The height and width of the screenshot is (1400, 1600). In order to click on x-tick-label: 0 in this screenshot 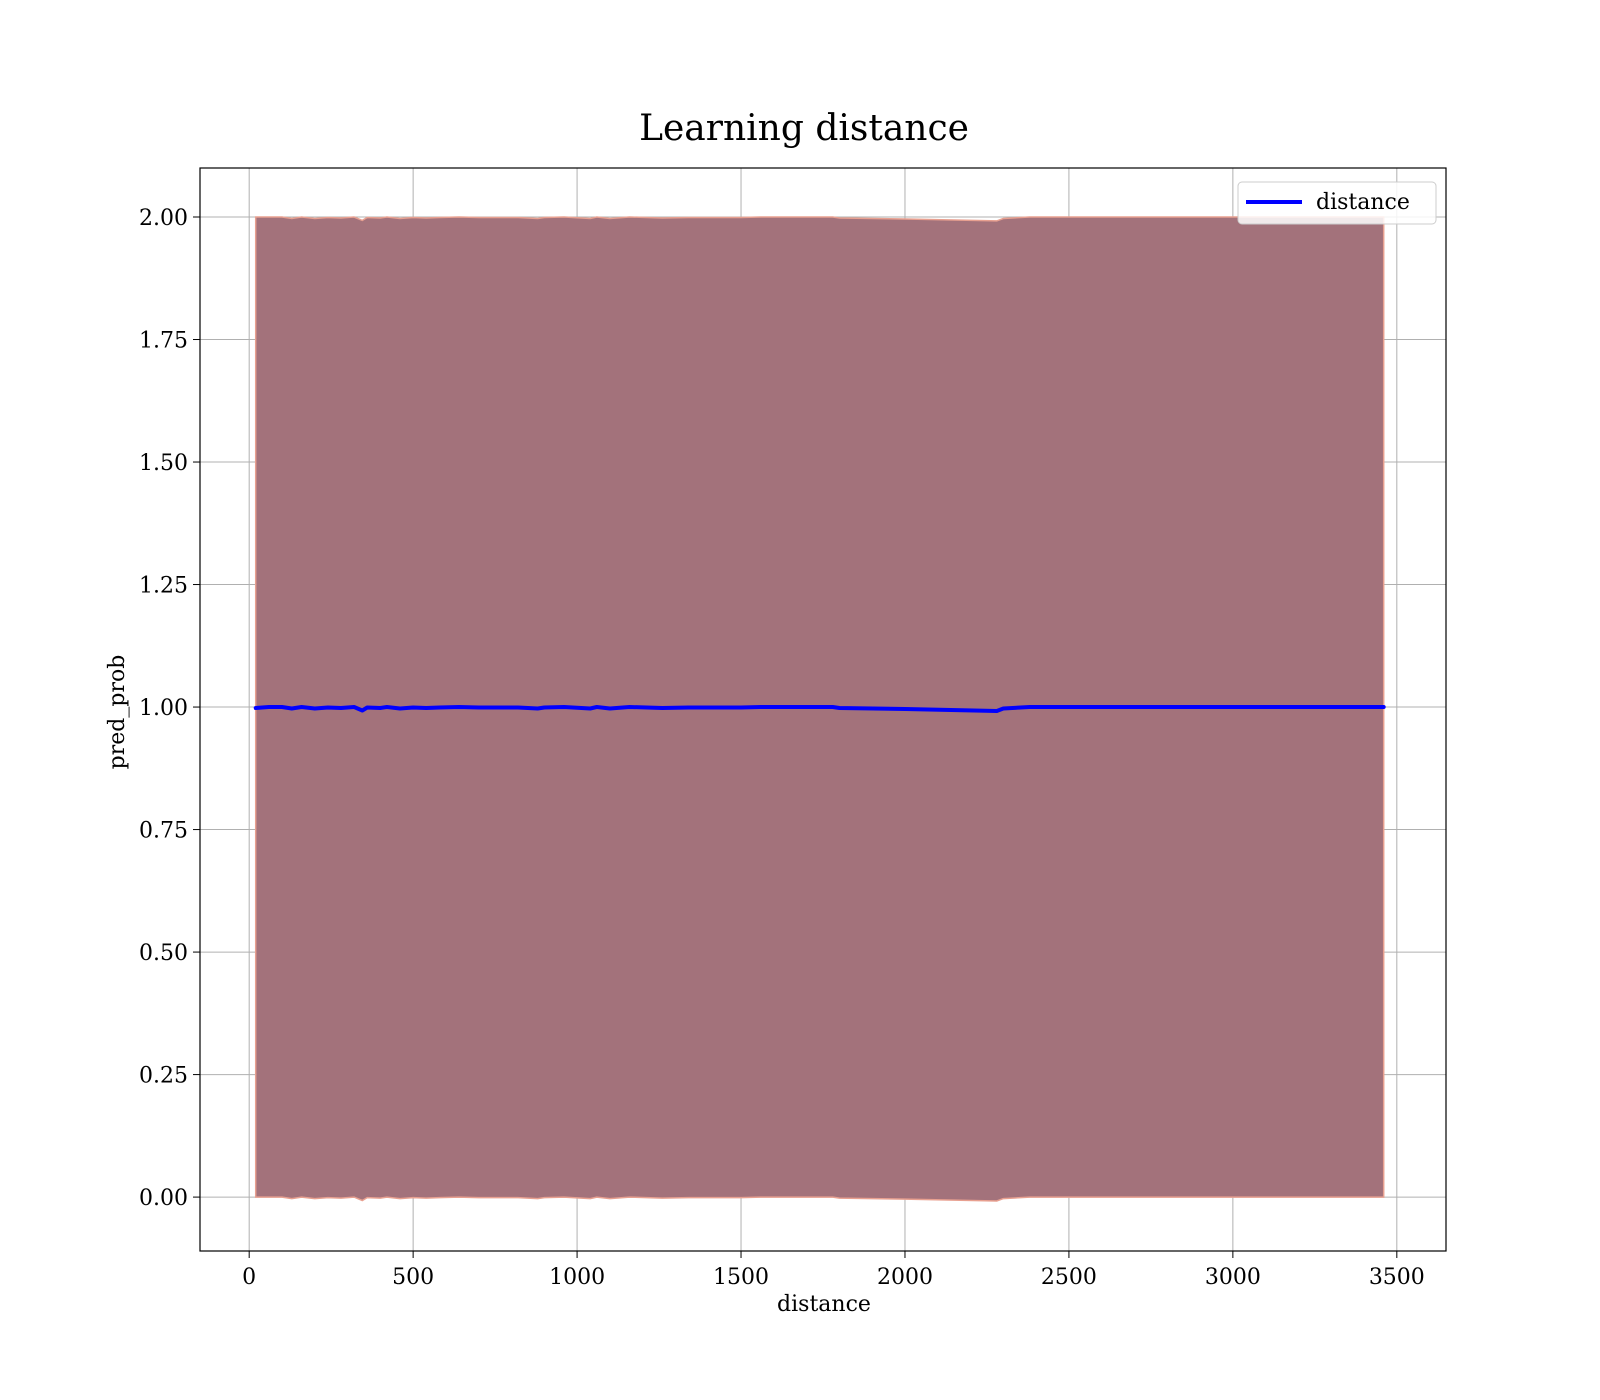, I will do `click(249, 1277)`.